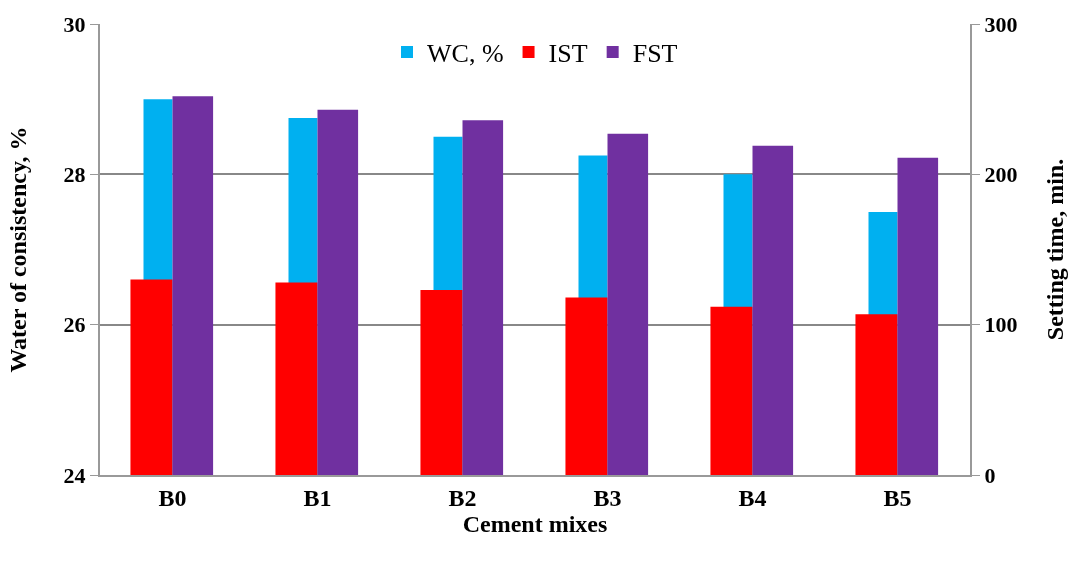 The height and width of the screenshot is (565, 1076). Describe the element at coordinates (535, 523) in the screenshot. I see `x-axis-title: Cement mixes` at that location.